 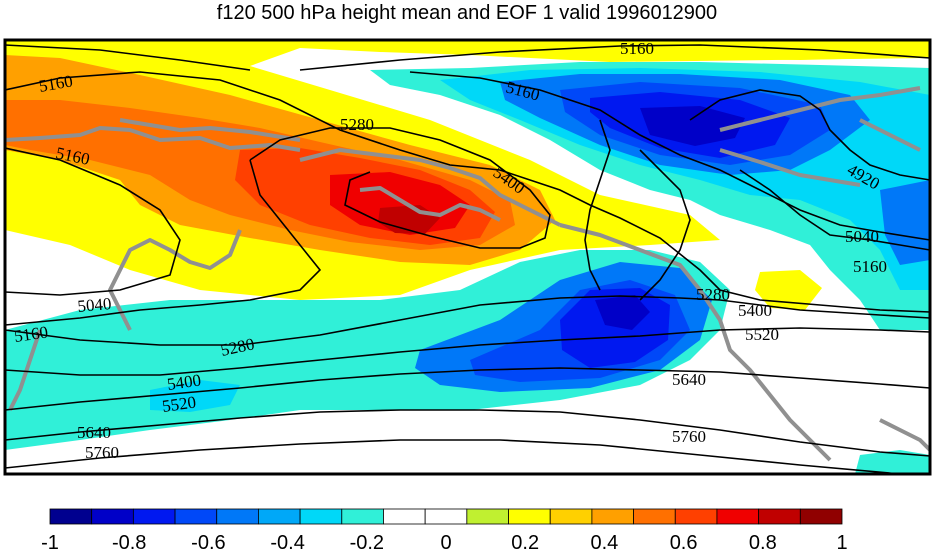 I want to click on colorbar-tick-label: -0.6, so click(x=208, y=543).